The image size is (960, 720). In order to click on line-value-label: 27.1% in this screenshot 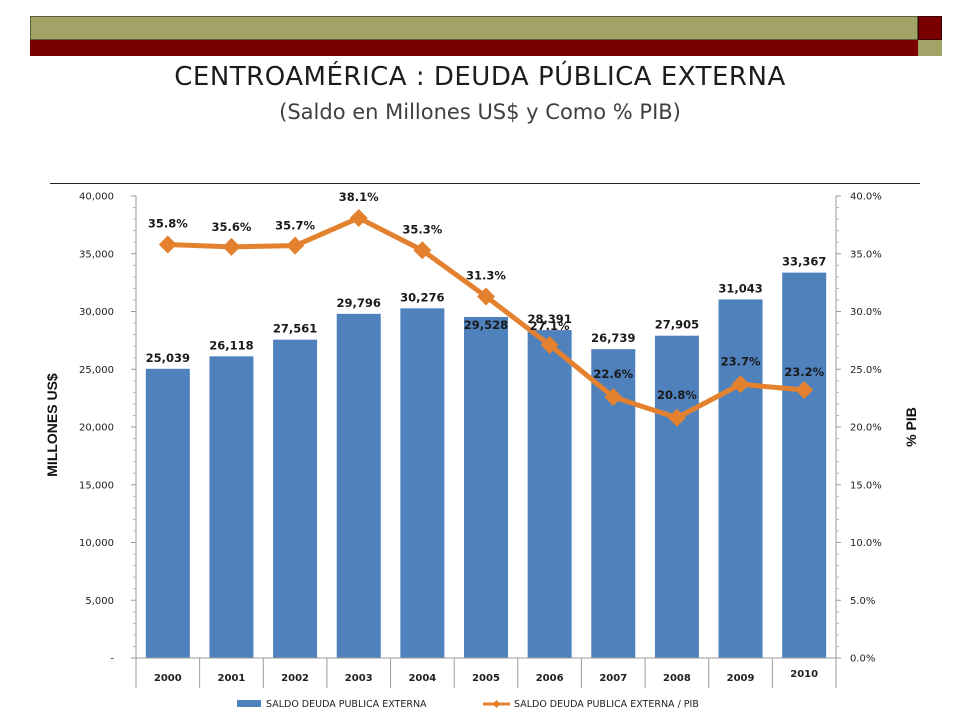, I will do `click(550, 326)`.